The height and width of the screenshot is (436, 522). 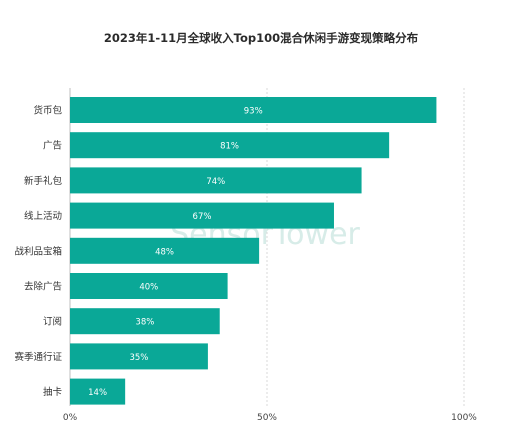 I want to click on bar-value-label: 67%, so click(x=202, y=217).